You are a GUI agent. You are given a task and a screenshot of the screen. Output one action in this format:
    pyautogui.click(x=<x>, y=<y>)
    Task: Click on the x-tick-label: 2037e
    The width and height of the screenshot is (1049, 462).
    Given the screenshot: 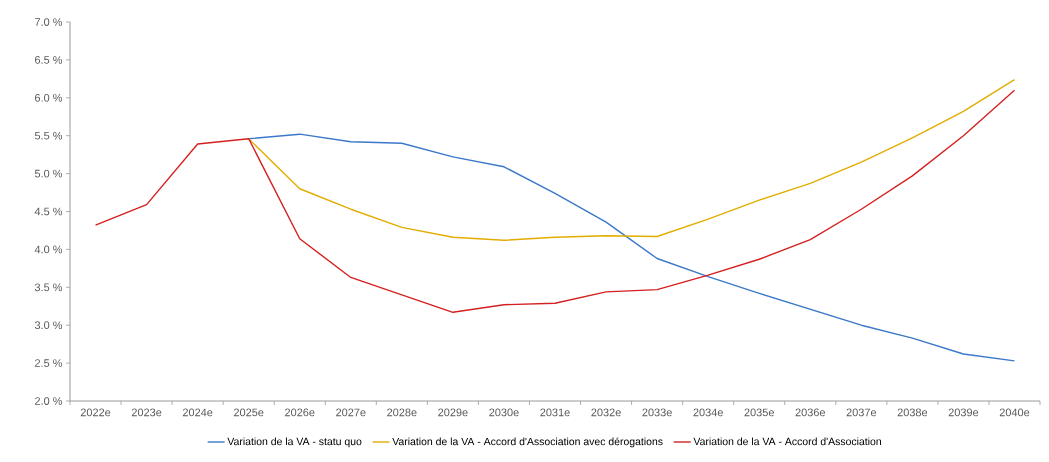 What is the action you would take?
    pyautogui.click(x=861, y=412)
    